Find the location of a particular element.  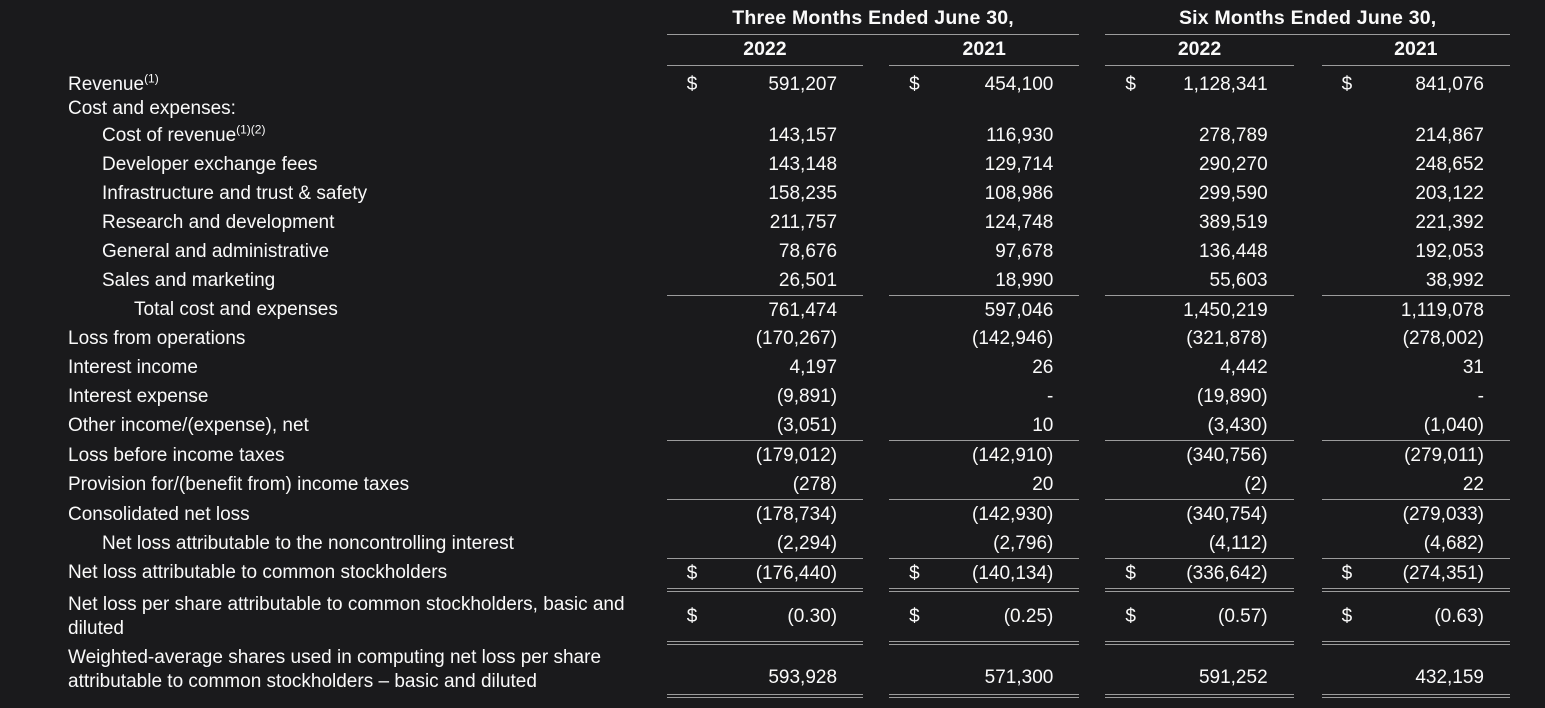

value-cell: - is located at coordinates (984, 396).